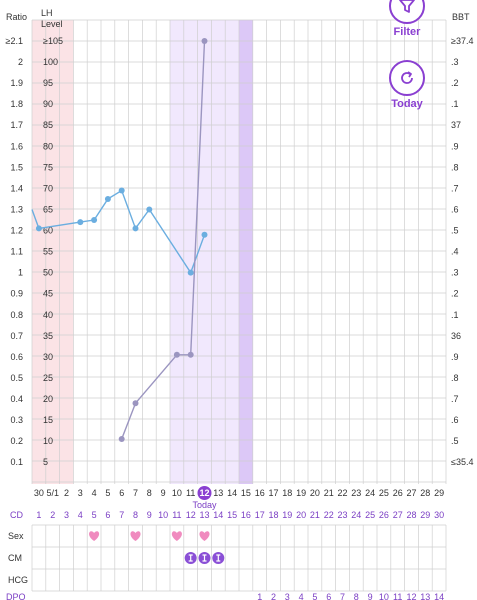  I want to click on cd-value: 28, so click(411, 515).